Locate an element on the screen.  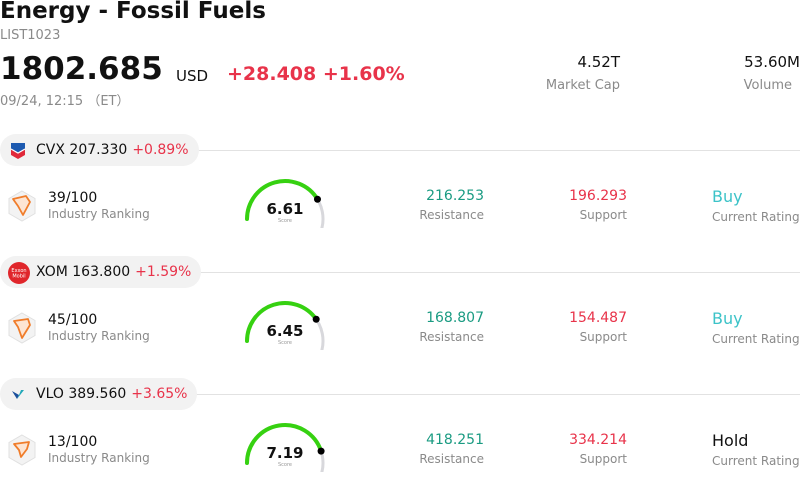
industry-ranking-value: 13/100 is located at coordinates (73, 442).